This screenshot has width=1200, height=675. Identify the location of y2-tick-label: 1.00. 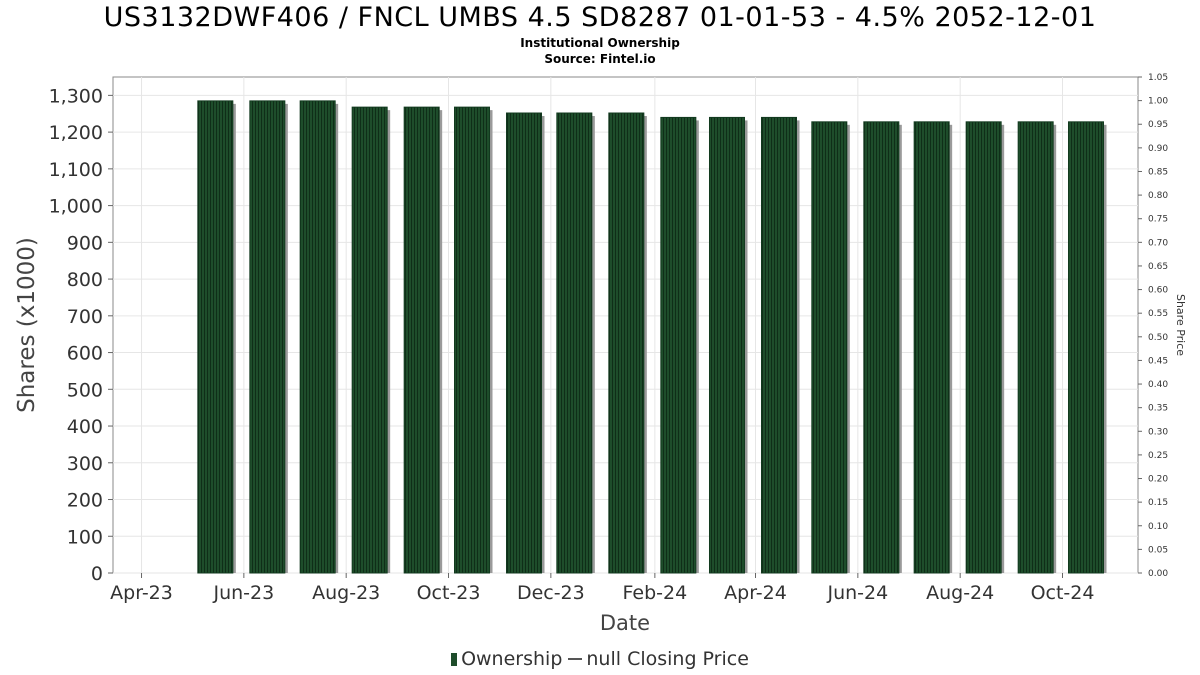
(1158, 102).